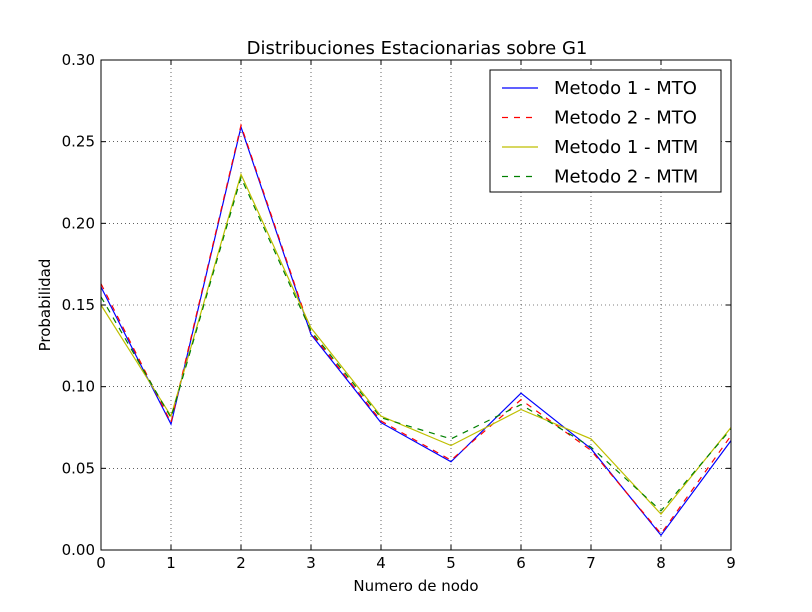 The width and height of the screenshot is (812, 612). Describe the element at coordinates (45, 305) in the screenshot. I see `y-axis-label: Probabilidad` at that location.